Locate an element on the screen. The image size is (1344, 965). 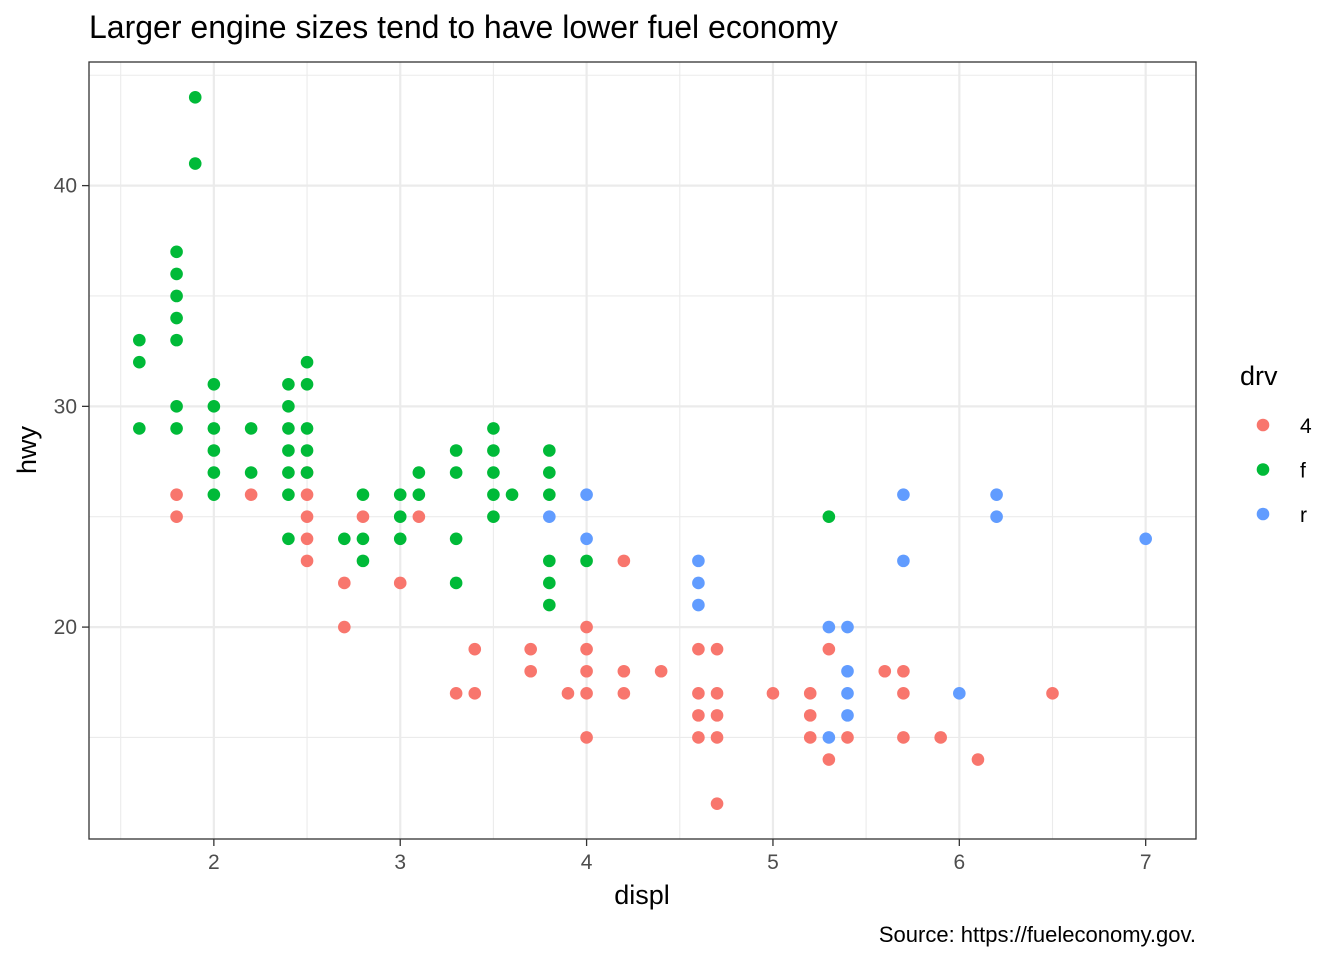
x-tick-label: 7 is located at coordinates (1146, 862).